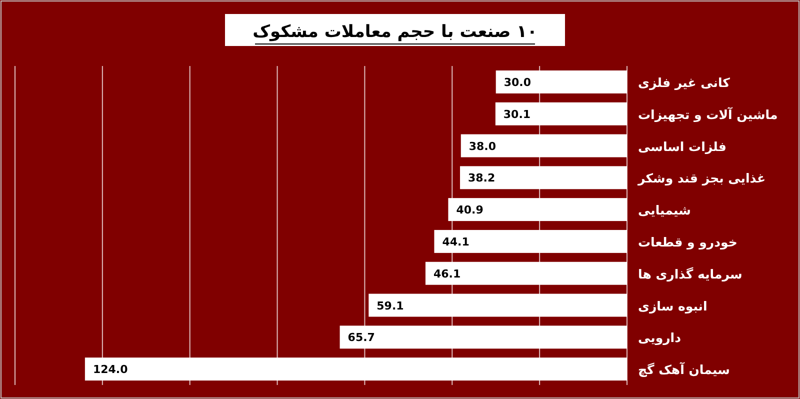 This screenshot has width=800, height=399. What do you see at coordinates (361, 337) in the screenshot?
I see `data-label: 65.7` at bounding box center [361, 337].